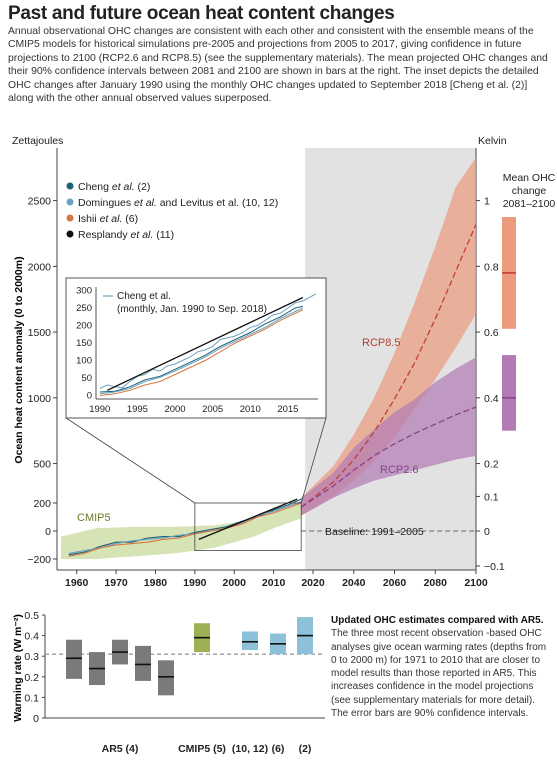 Image resolution: width=557 pixels, height=760 pixels. I want to click on rcp26-band, so click(388, 436).